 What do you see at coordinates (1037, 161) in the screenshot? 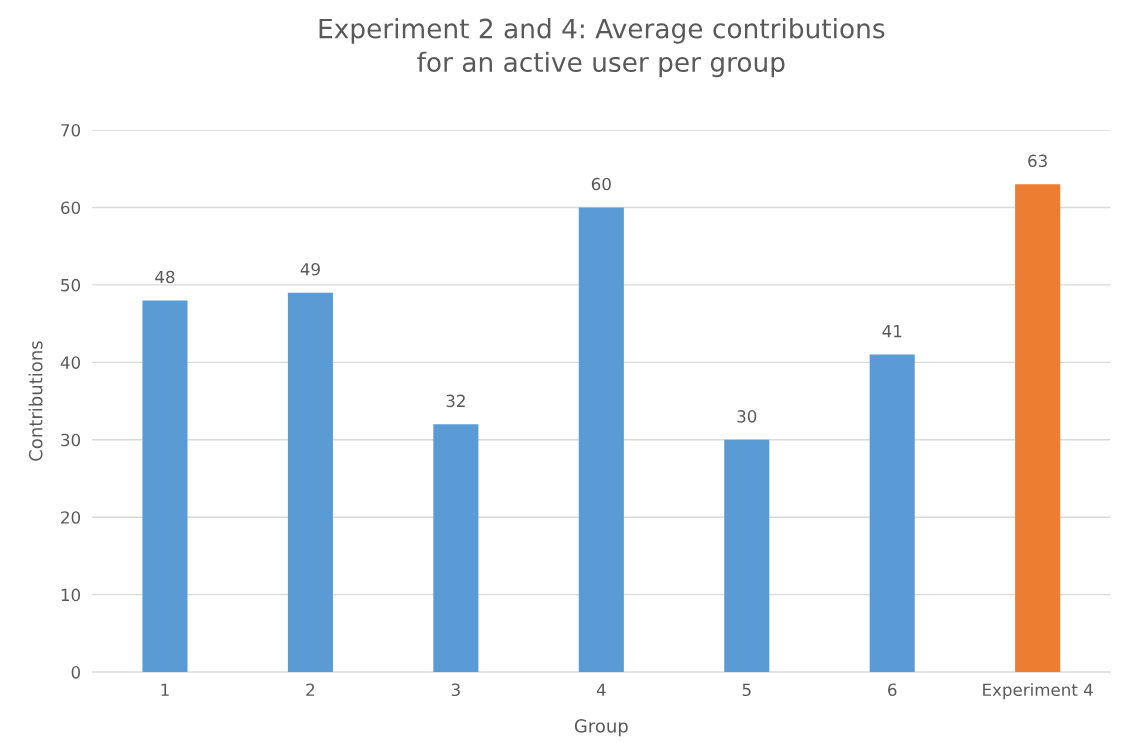
I see `data-label: 63` at bounding box center [1037, 161].